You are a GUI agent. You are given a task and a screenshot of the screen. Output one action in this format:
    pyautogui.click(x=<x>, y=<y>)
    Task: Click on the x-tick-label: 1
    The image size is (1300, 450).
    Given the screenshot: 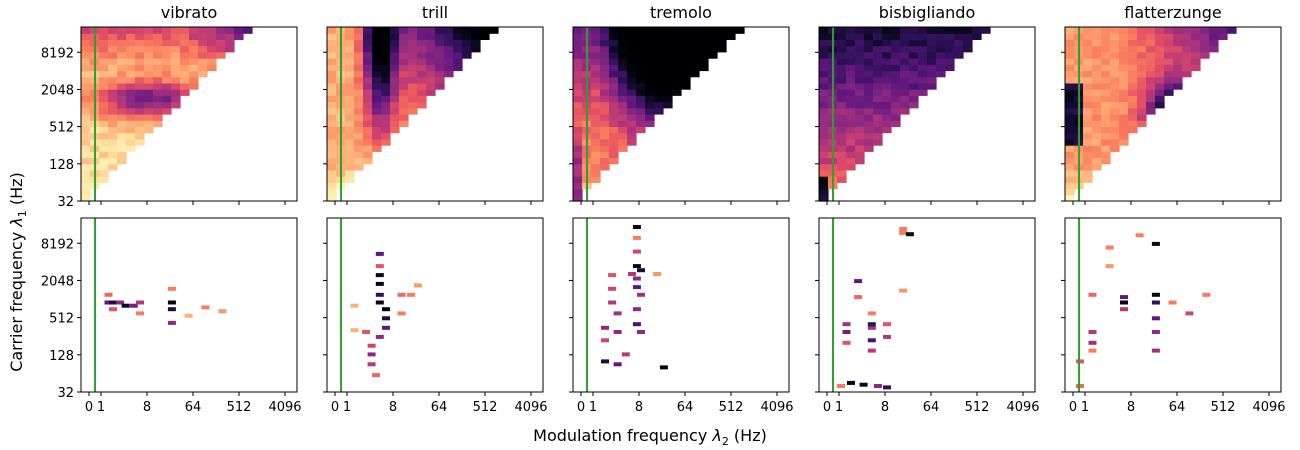 What is the action you would take?
    pyautogui.click(x=839, y=407)
    